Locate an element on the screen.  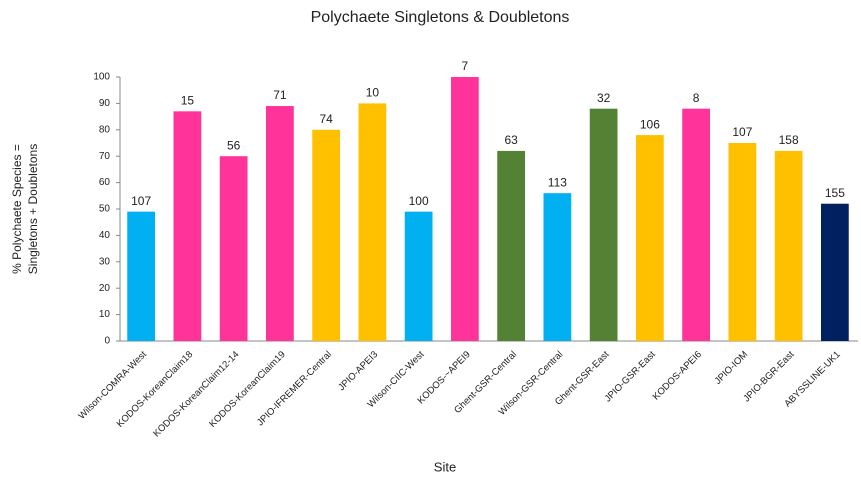
bar-label: 7 is located at coordinates (465, 66).